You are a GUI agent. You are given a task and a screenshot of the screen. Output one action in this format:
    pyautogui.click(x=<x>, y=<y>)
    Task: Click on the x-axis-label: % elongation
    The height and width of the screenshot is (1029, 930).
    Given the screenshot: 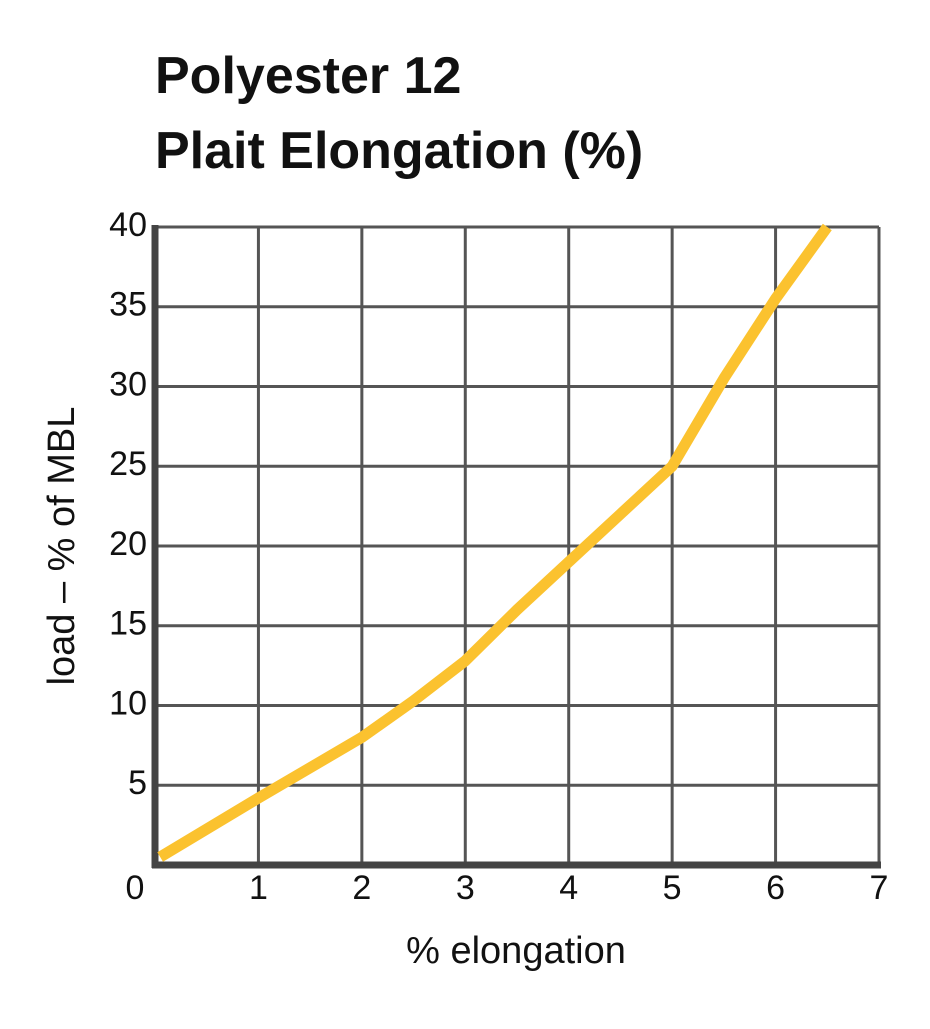 What is the action you would take?
    pyautogui.click(x=516, y=951)
    